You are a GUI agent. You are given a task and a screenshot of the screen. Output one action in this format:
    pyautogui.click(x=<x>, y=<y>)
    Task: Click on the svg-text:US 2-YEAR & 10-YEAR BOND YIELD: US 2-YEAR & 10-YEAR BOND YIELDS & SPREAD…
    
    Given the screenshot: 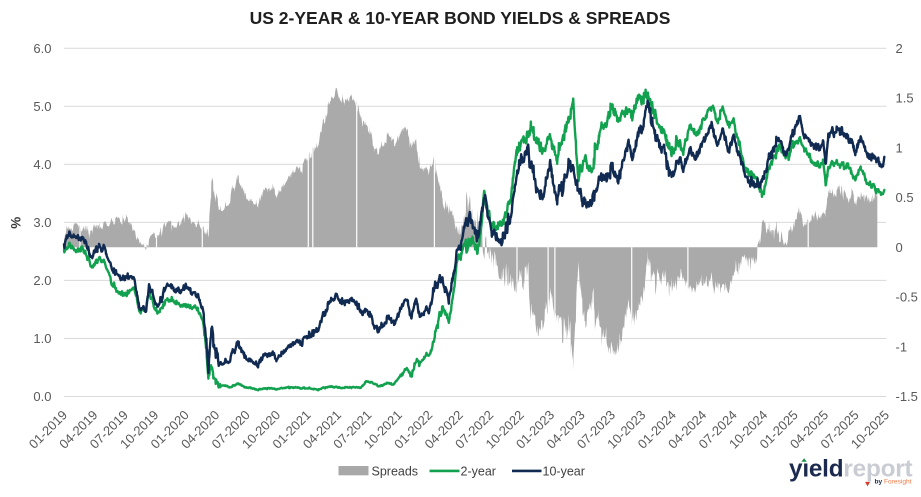 What is the action you would take?
    pyautogui.click(x=460, y=18)
    